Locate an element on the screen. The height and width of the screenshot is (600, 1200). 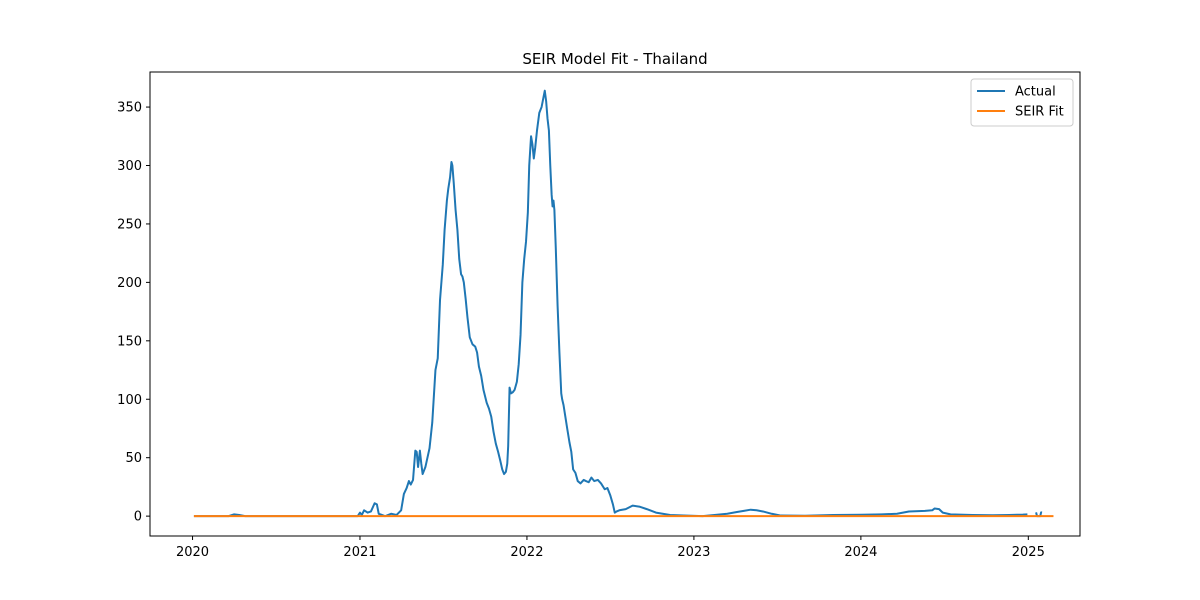
legend-label-seir-fit: SEIR Fit is located at coordinates (1039, 112).